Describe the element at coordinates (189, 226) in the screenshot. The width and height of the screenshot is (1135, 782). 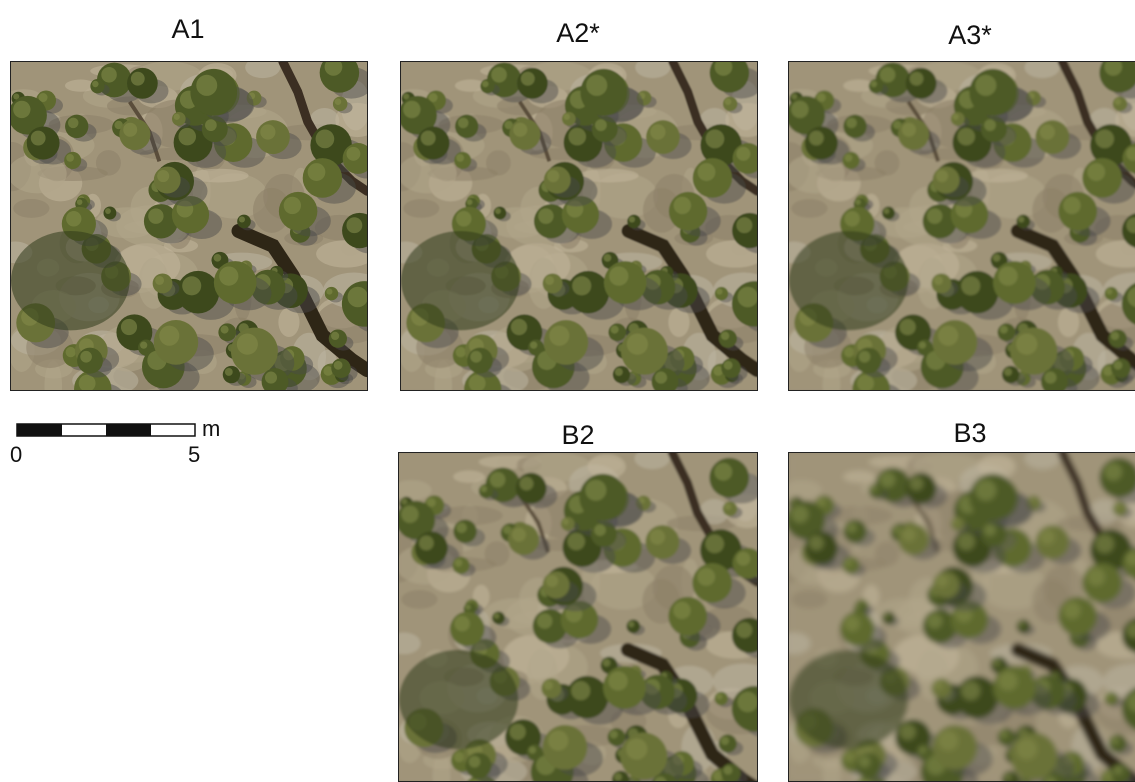
I see `aerial-image-a1` at that location.